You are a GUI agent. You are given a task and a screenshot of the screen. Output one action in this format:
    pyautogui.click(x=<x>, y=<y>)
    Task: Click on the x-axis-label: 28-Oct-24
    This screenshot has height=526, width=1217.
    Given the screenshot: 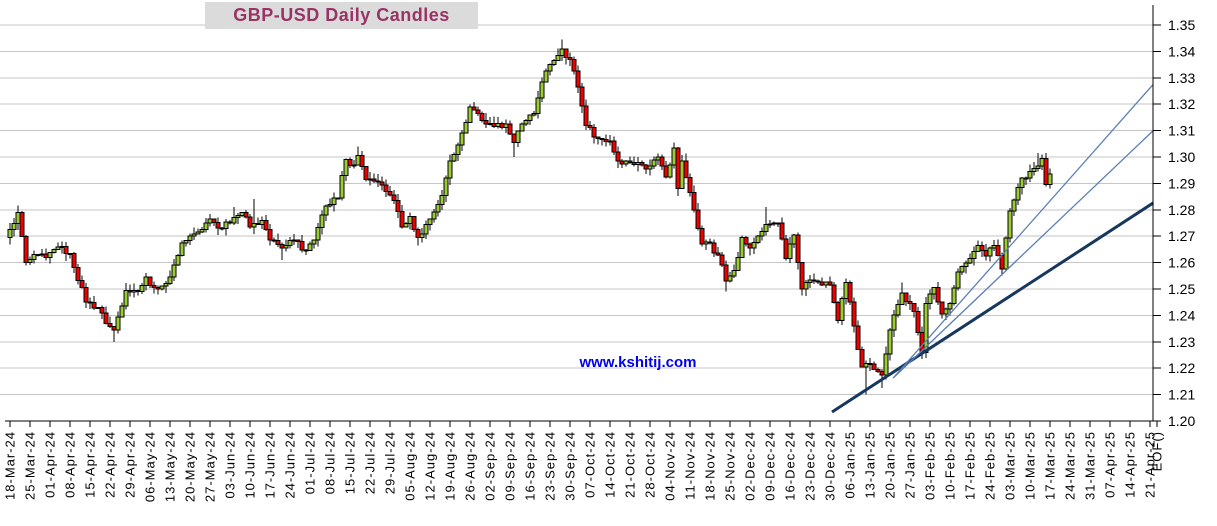 What is the action you would take?
    pyautogui.click(x=650, y=464)
    